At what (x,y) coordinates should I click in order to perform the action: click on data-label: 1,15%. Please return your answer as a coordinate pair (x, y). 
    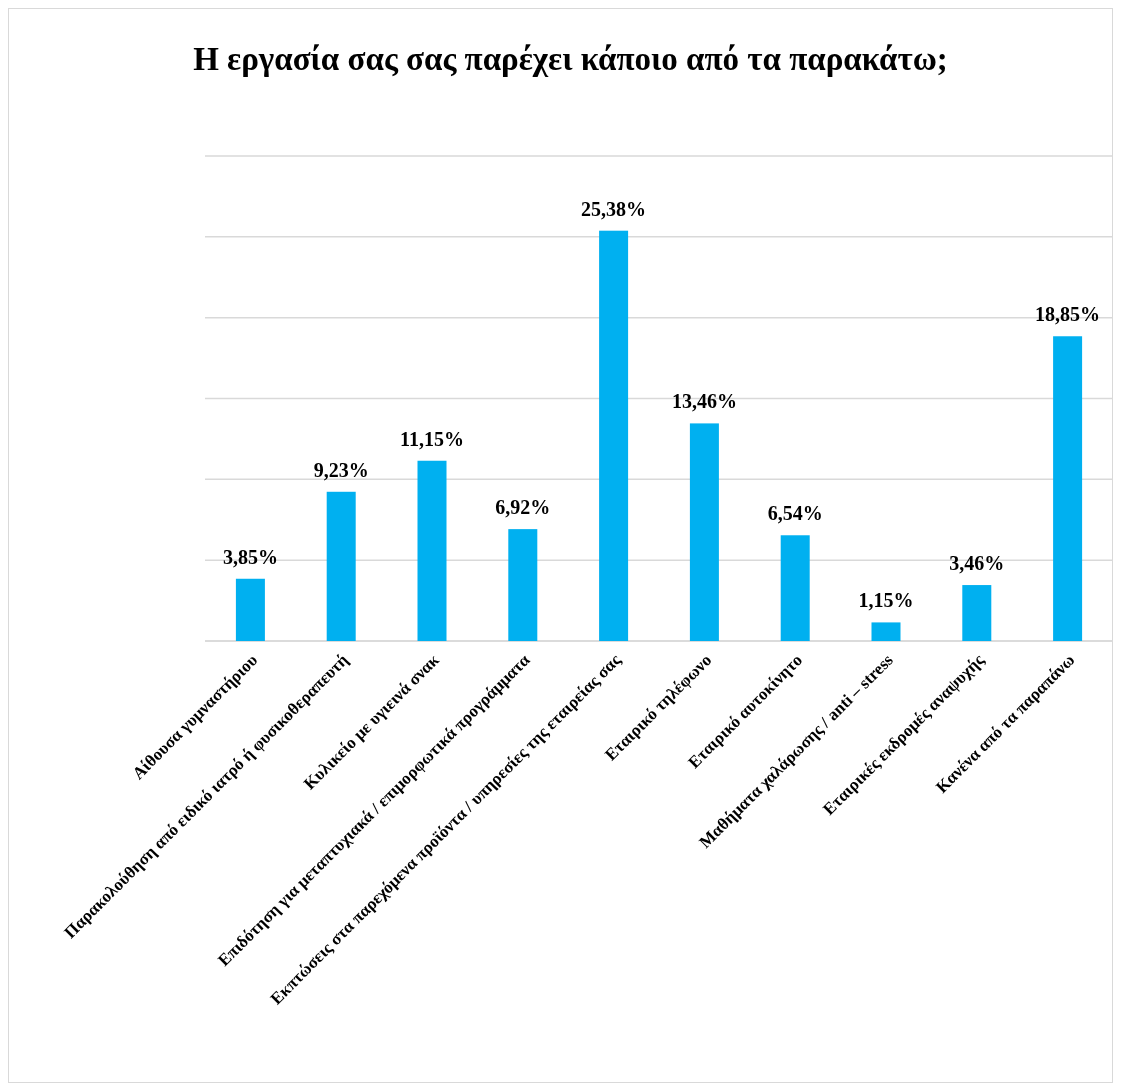
    Looking at the image, I should click on (886, 600).